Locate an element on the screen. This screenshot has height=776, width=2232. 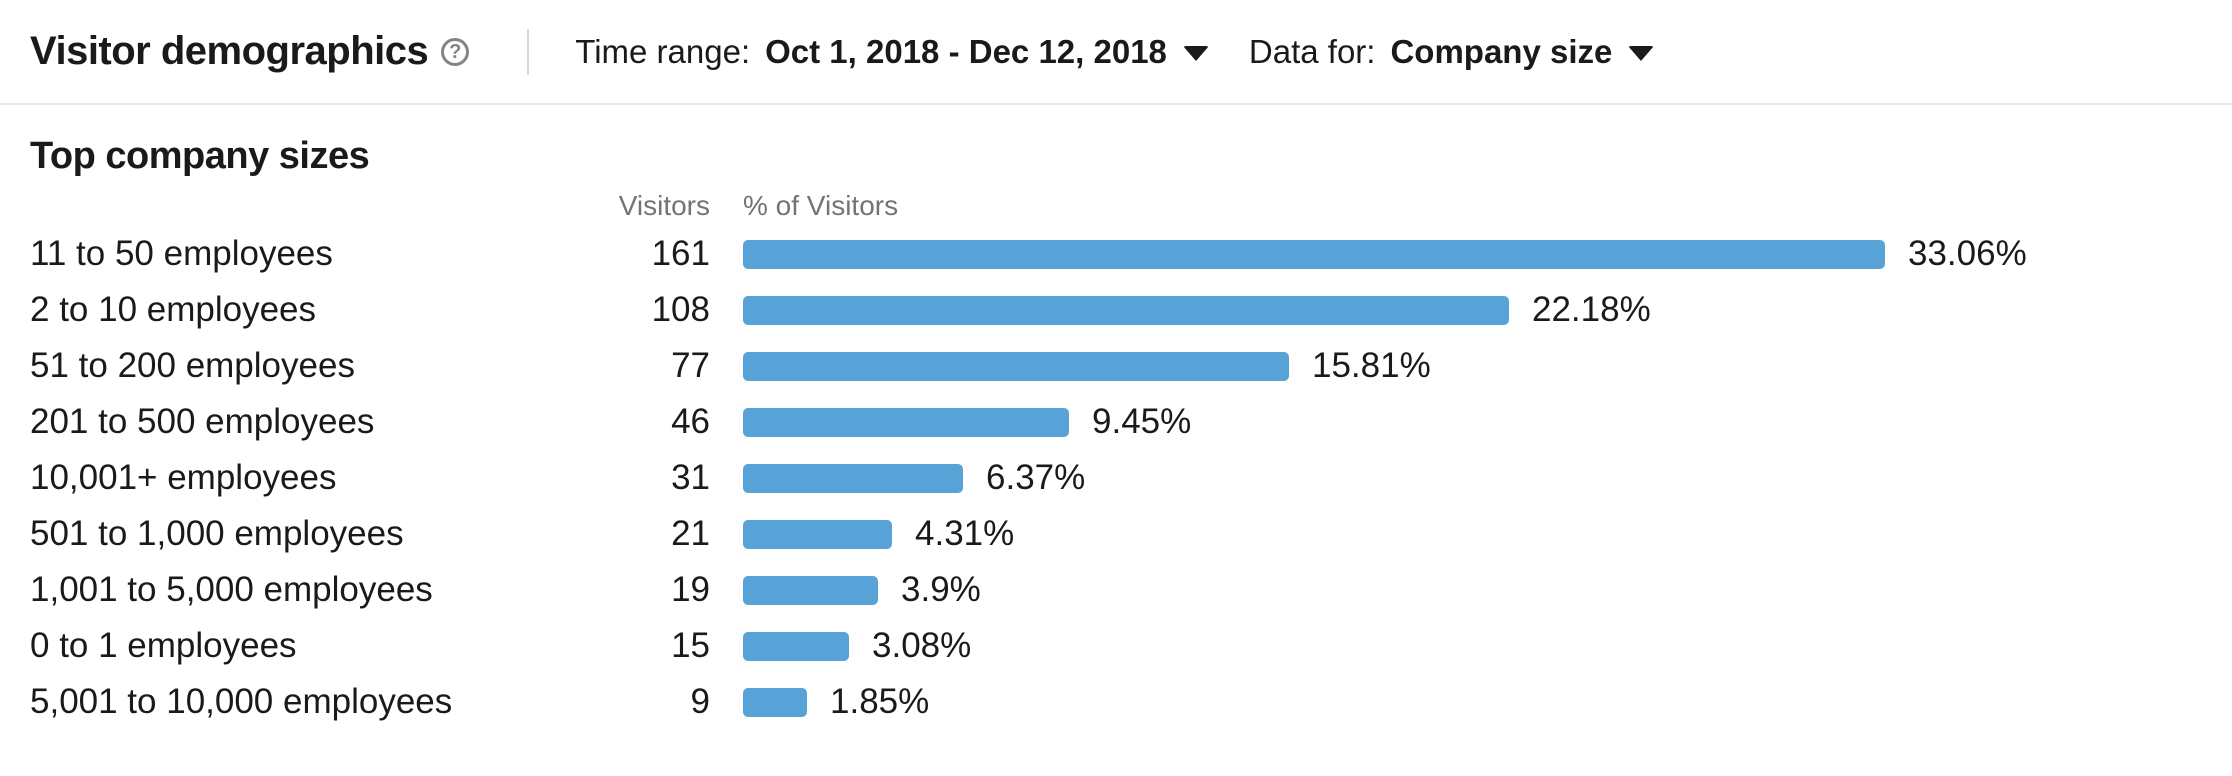
panel-title: Visitor demographics is located at coordinates (229, 51).